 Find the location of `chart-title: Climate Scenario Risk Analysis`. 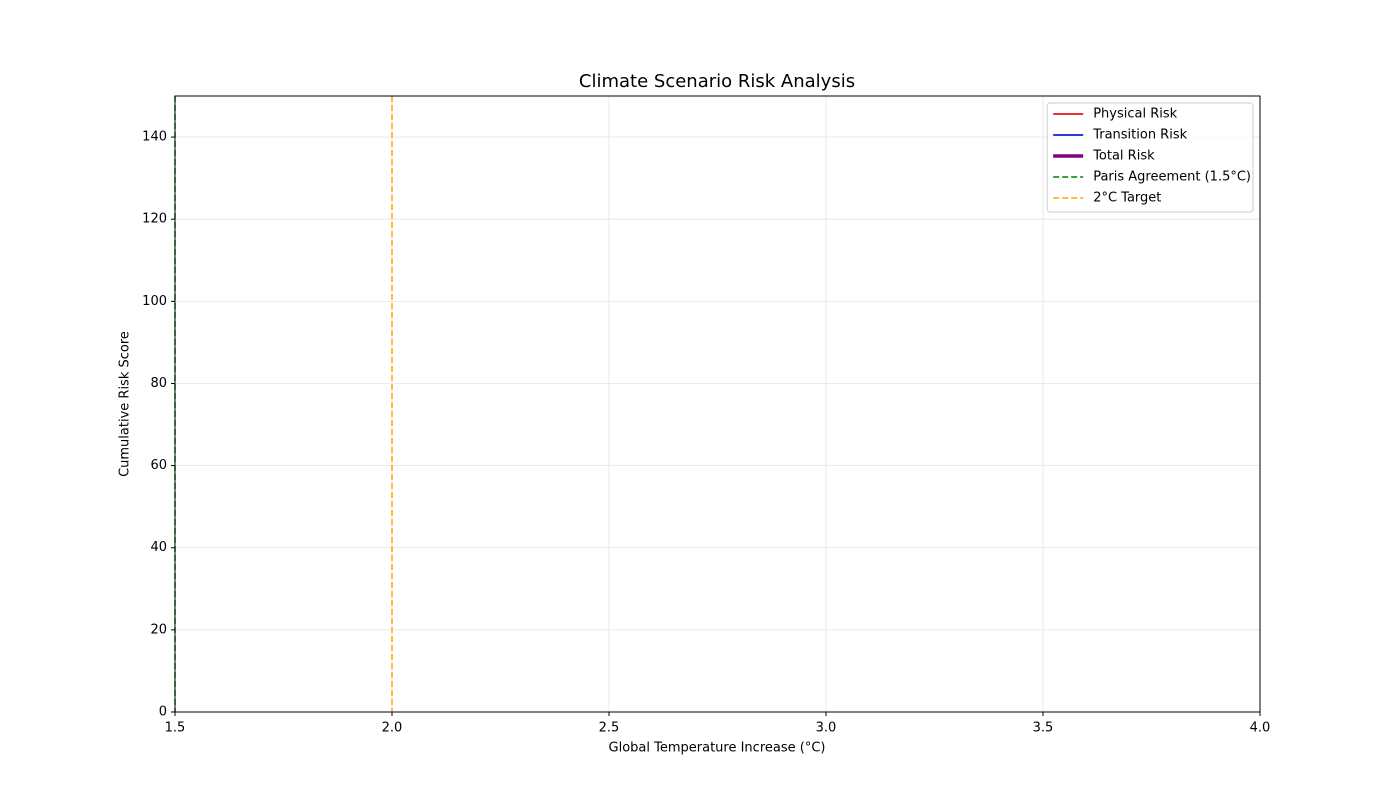

chart-title: Climate Scenario Risk Analysis is located at coordinates (717, 81).